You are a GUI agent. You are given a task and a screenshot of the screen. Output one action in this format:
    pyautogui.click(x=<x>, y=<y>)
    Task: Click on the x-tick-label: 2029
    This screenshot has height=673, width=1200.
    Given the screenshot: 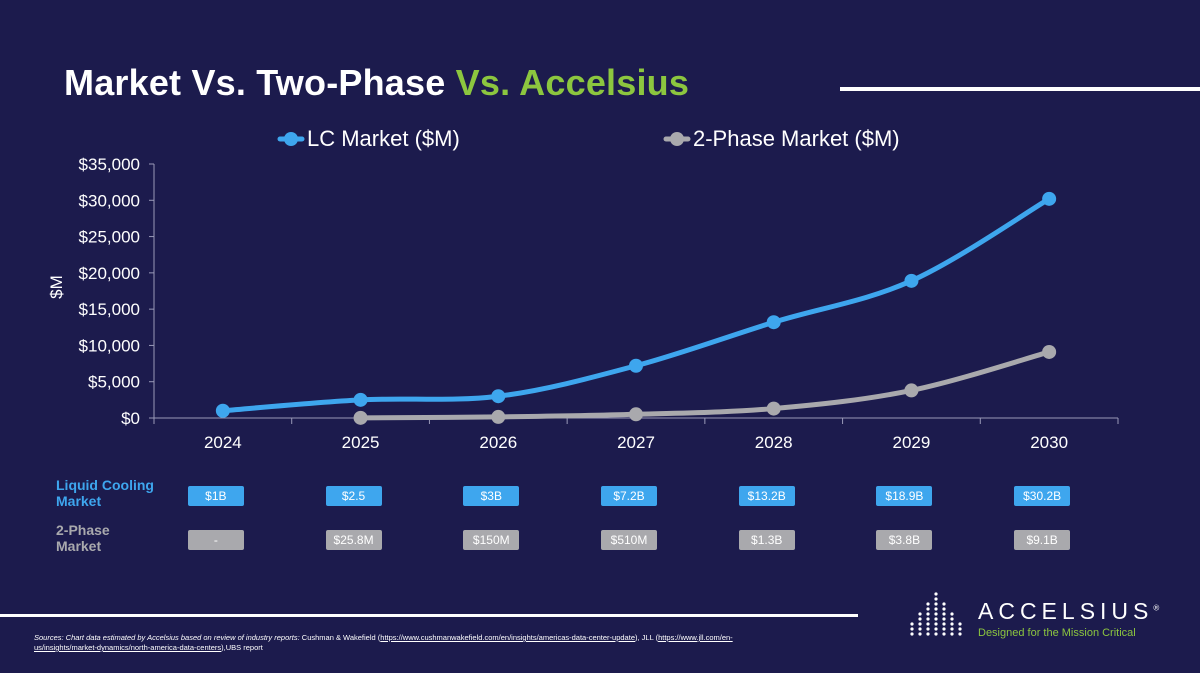 What is the action you would take?
    pyautogui.click(x=912, y=442)
    